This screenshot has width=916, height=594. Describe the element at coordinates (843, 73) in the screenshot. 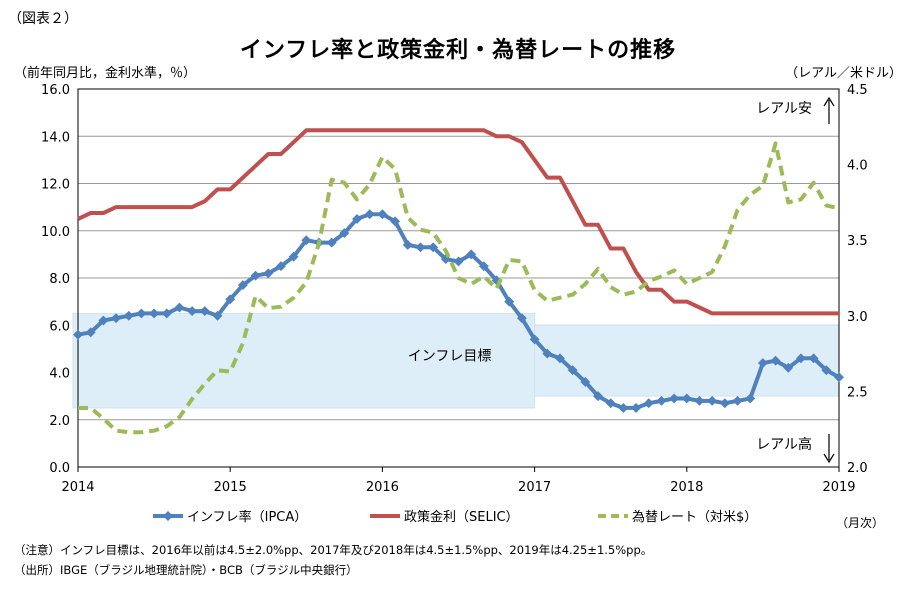

I see `right-axis-unit: （レアル／米ドル）` at that location.